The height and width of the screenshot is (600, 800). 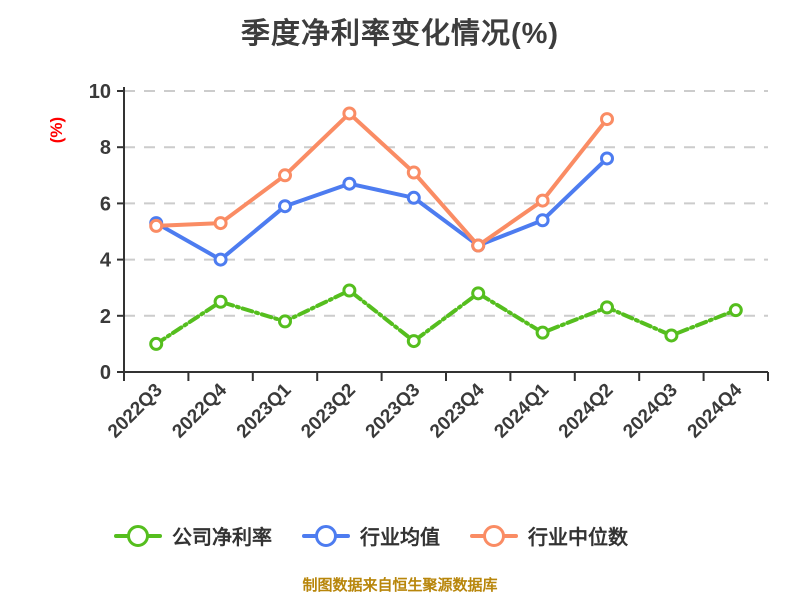 I want to click on x-tick-label: 2022Q4, so click(x=199, y=410).